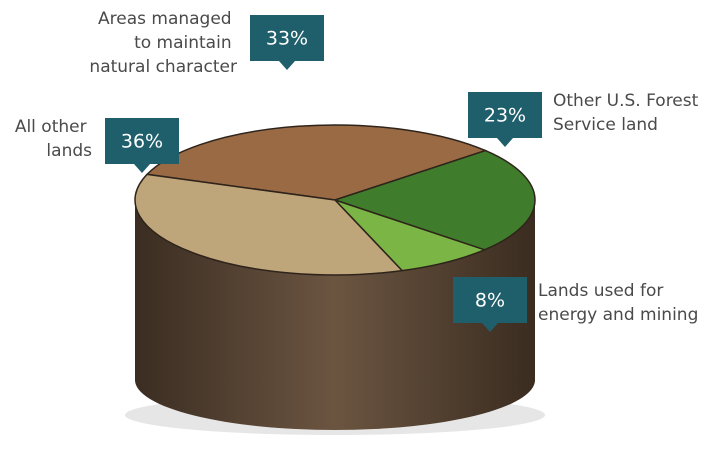 This screenshot has height=449, width=712. Describe the element at coordinates (618, 303) in the screenshot. I see `category-label: Lands used for energy and mining` at that location.